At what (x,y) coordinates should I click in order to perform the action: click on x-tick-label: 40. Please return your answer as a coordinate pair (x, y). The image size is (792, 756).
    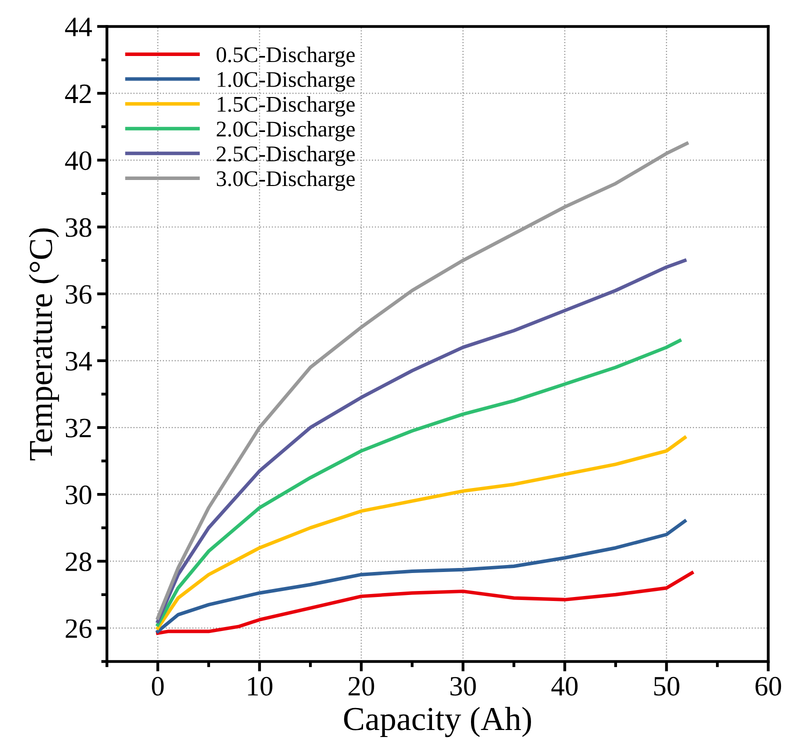
    Looking at the image, I should click on (564, 686).